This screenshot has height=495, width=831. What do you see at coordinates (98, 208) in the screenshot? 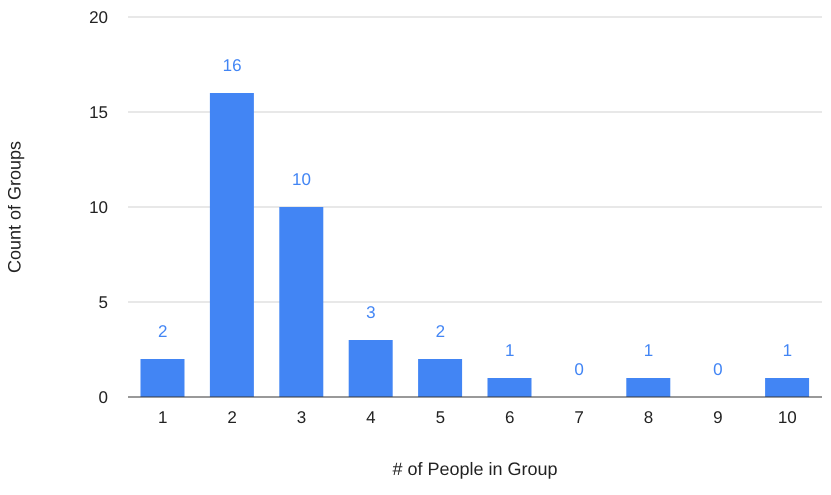
I see `y-tick-label: 10` at bounding box center [98, 208].